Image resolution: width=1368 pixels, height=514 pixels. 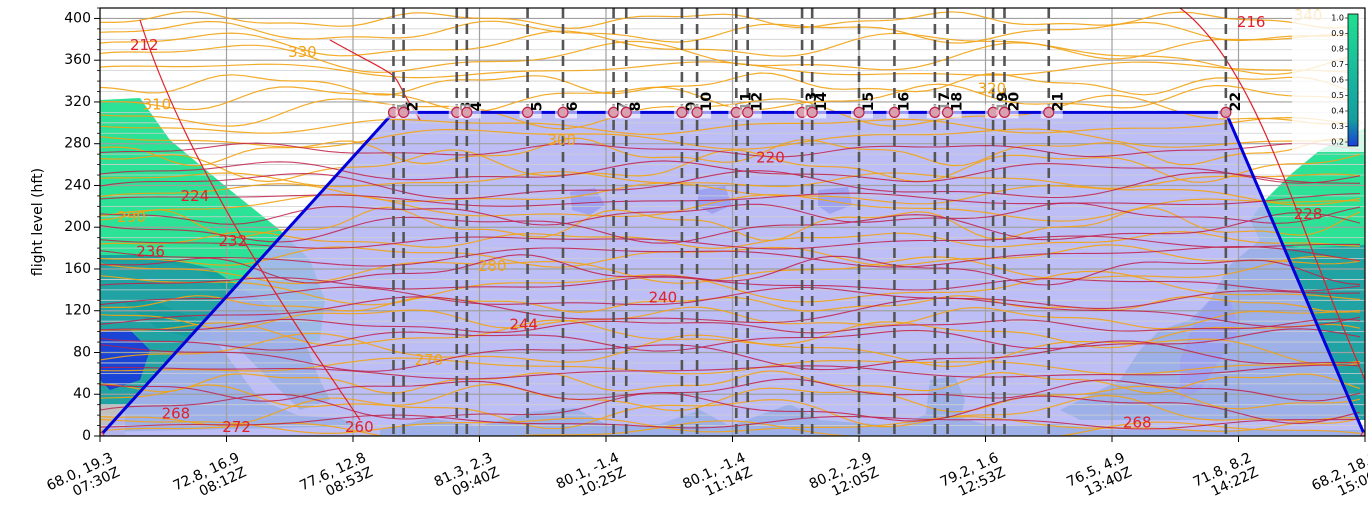 What do you see at coordinates (77, 102) in the screenshot?
I see `y-tick-label: 320` at bounding box center [77, 102].